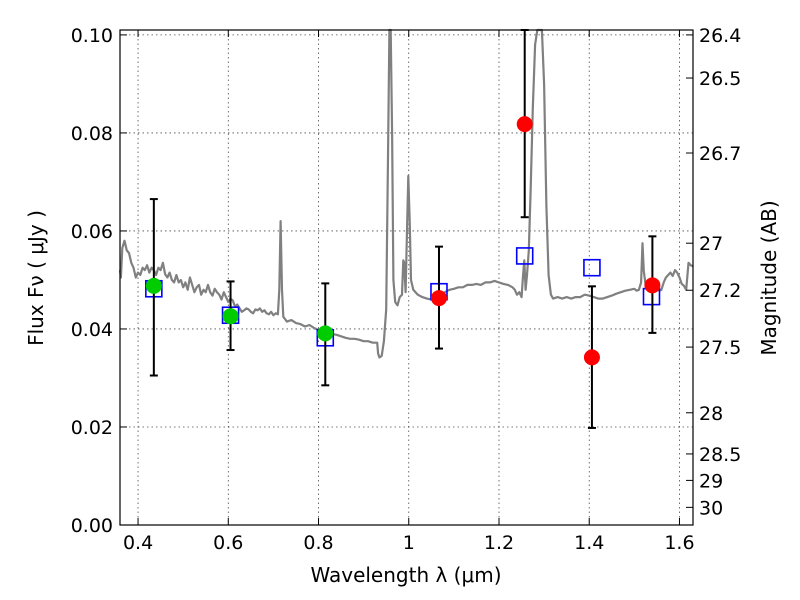  Describe the element at coordinates (720, 154) in the screenshot. I see `magnitude-tick-label: 26.7` at that location.